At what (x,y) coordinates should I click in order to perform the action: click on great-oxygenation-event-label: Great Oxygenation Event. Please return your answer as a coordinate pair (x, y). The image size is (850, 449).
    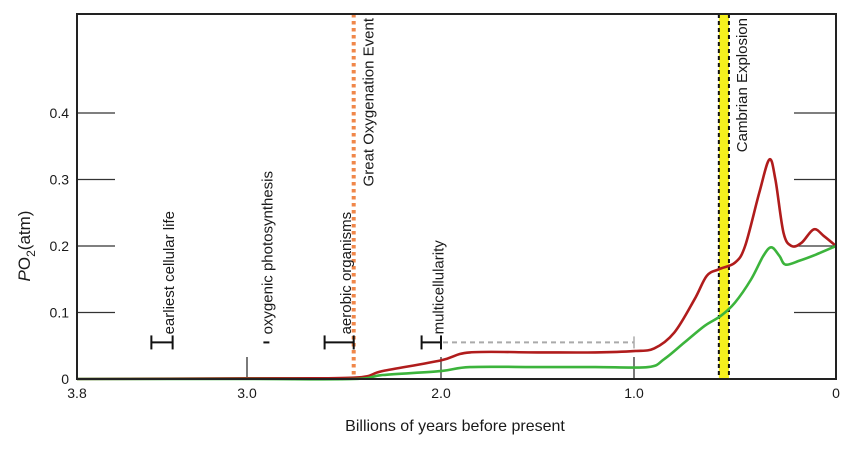
    Looking at the image, I should click on (369, 101).